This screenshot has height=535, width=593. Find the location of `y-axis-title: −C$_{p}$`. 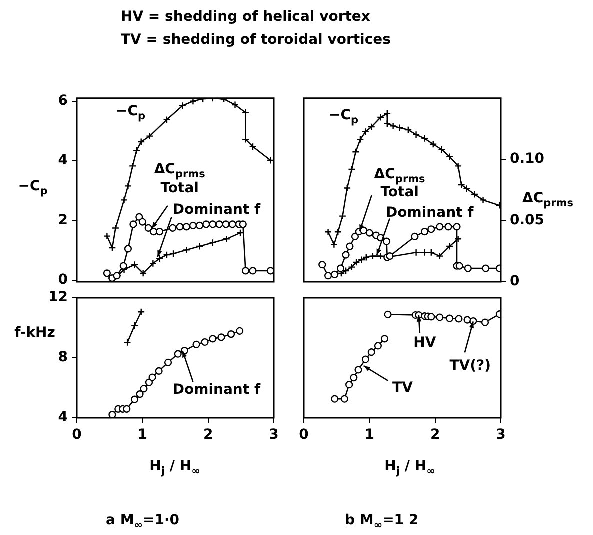

y-axis-title: −C$_{p}$ is located at coordinates (33, 188).